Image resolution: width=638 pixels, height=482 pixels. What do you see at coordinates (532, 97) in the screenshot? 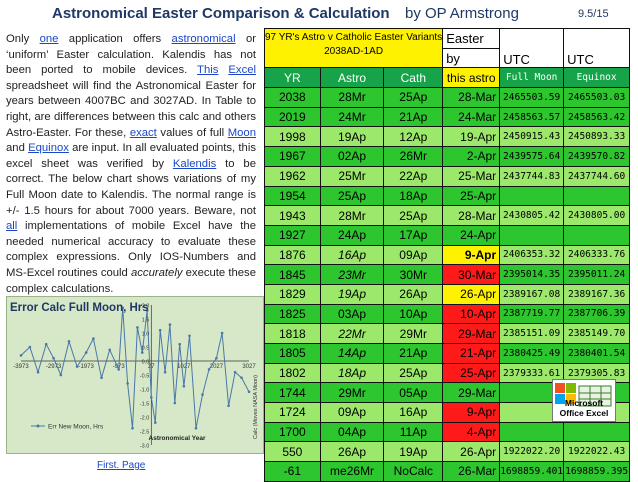
I see `cell-full-moon: 2465503.59` at bounding box center [532, 97].